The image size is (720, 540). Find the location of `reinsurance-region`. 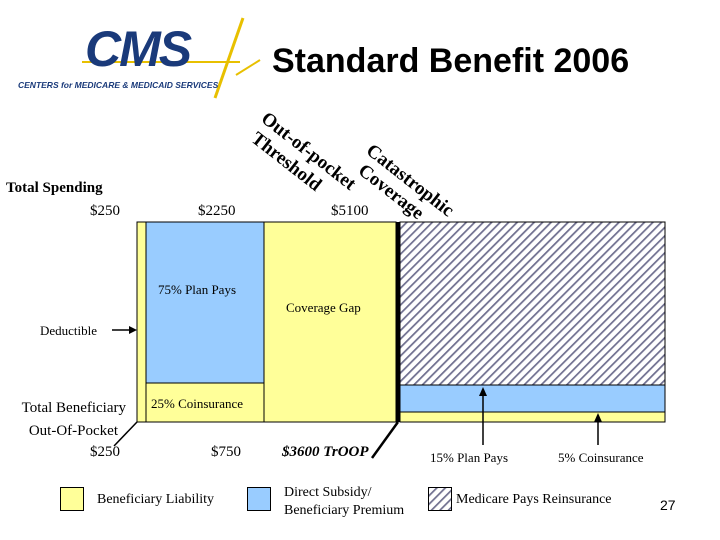

reinsurance-region is located at coordinates (532, 303).